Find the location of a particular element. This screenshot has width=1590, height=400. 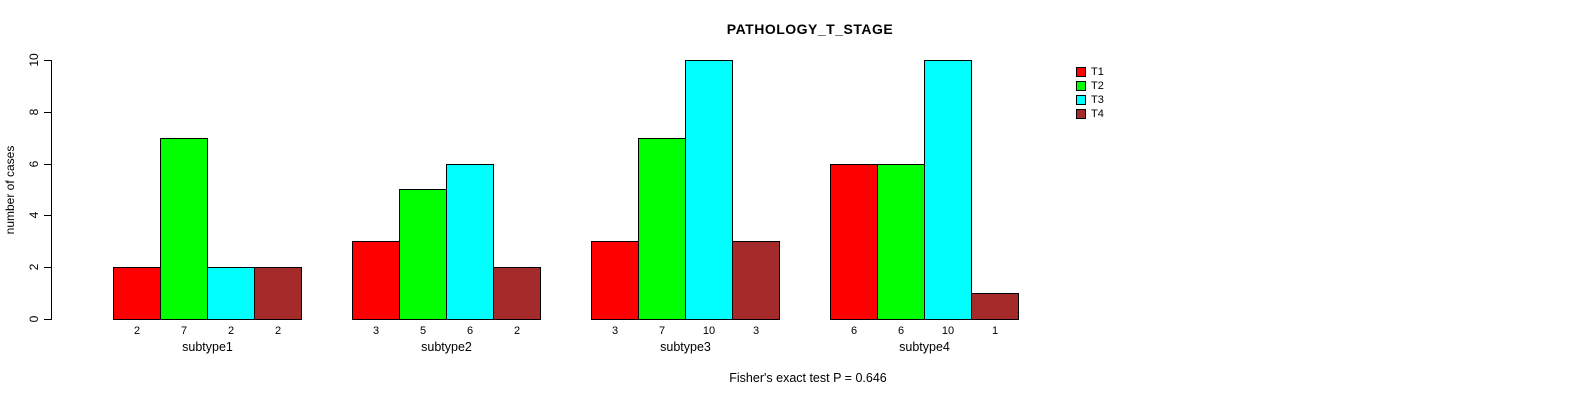

legend-label: T3 is located at coordinates (1097, 100).